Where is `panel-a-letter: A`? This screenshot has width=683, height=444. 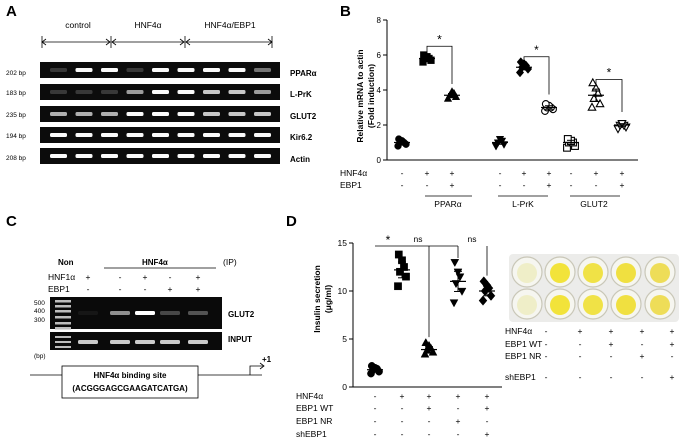 panel-a-letter: A is located at coordinates (11, 11).